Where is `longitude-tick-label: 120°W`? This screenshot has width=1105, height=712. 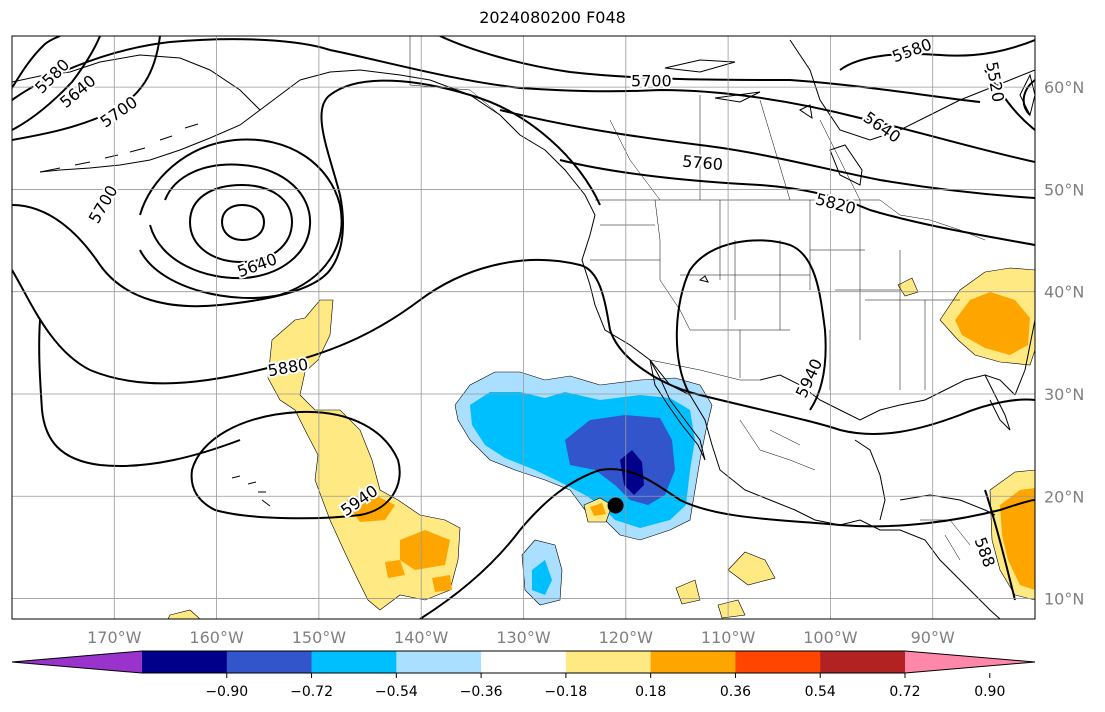
longitude-tick-label: 120°W is located at coordinates (626, 637).